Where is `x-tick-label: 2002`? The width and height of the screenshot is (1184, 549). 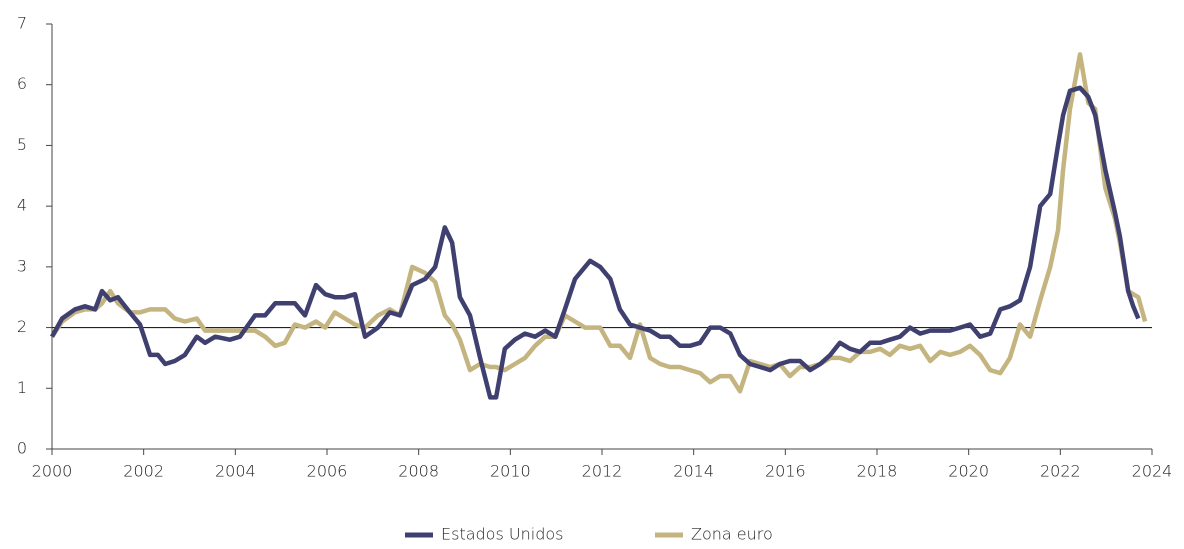 x-tick-label: 2002 is located at coordinates (143, 471).